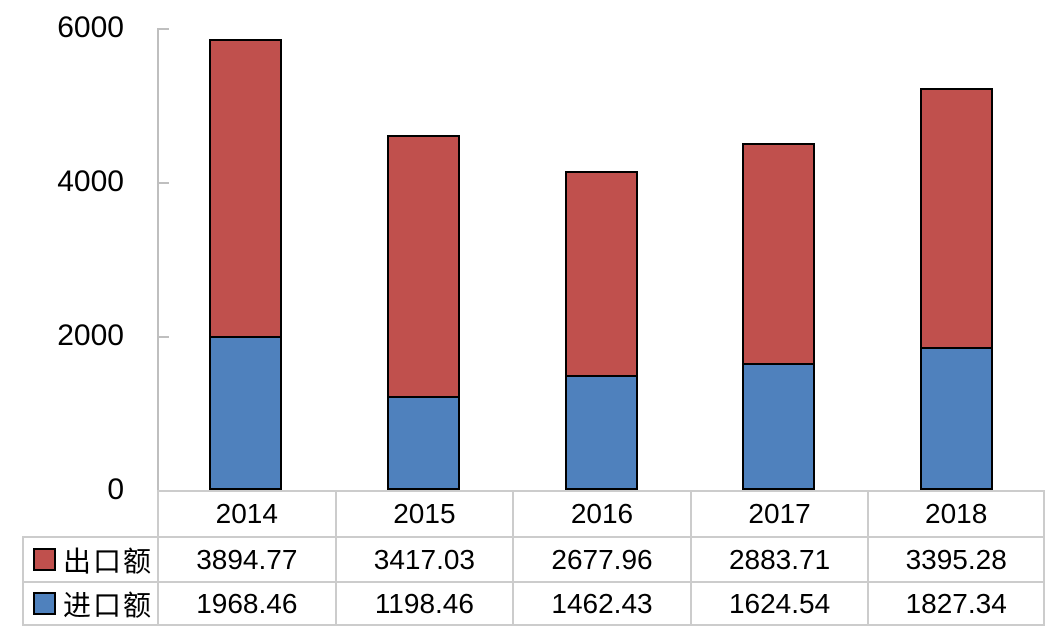 The height and width of the screenshot is (635, 1060). What do you see at coordinates (778, 559) in the screenshot?
I see `export-value-2017: 2883.71` at bounding box center [778, 559].